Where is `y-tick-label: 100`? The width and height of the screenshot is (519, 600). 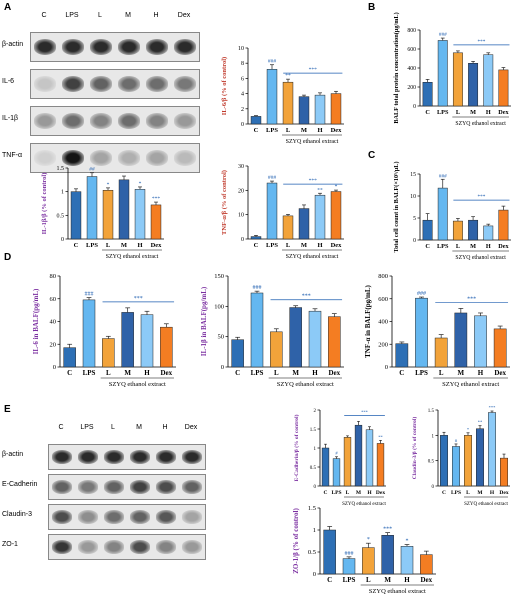
y-tick-label: 100 is located at coordinates (219, 306).